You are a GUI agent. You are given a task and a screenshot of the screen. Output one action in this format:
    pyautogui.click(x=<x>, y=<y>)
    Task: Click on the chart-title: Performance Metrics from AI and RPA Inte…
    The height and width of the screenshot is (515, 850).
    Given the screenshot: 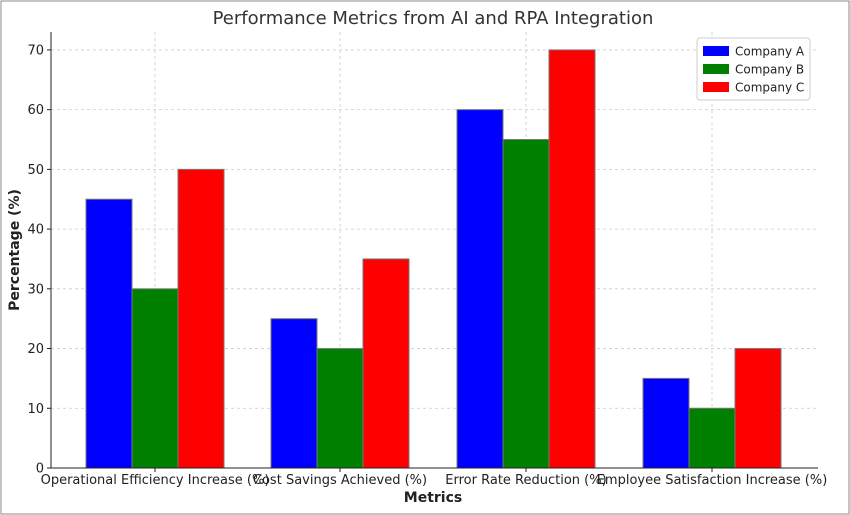 What is the action you would take?
    pyautogui.click(x=433, y=18)
    